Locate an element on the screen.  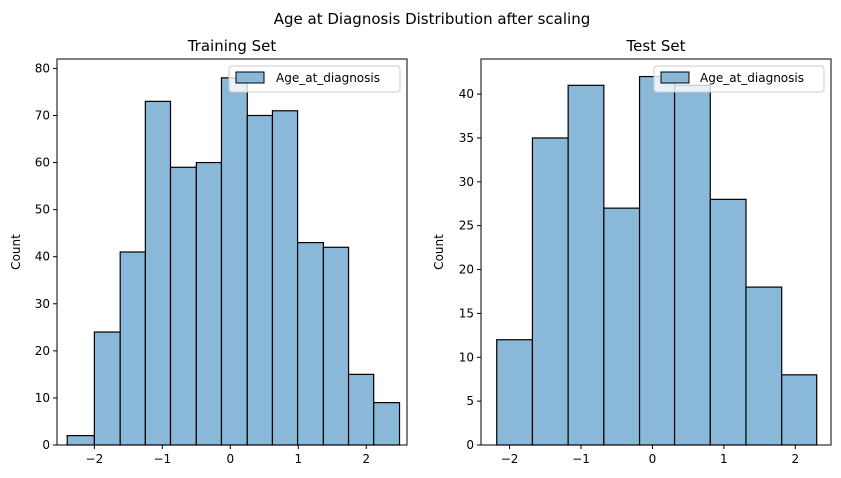
training-legend-swatch is located at coordinates (250, 77).